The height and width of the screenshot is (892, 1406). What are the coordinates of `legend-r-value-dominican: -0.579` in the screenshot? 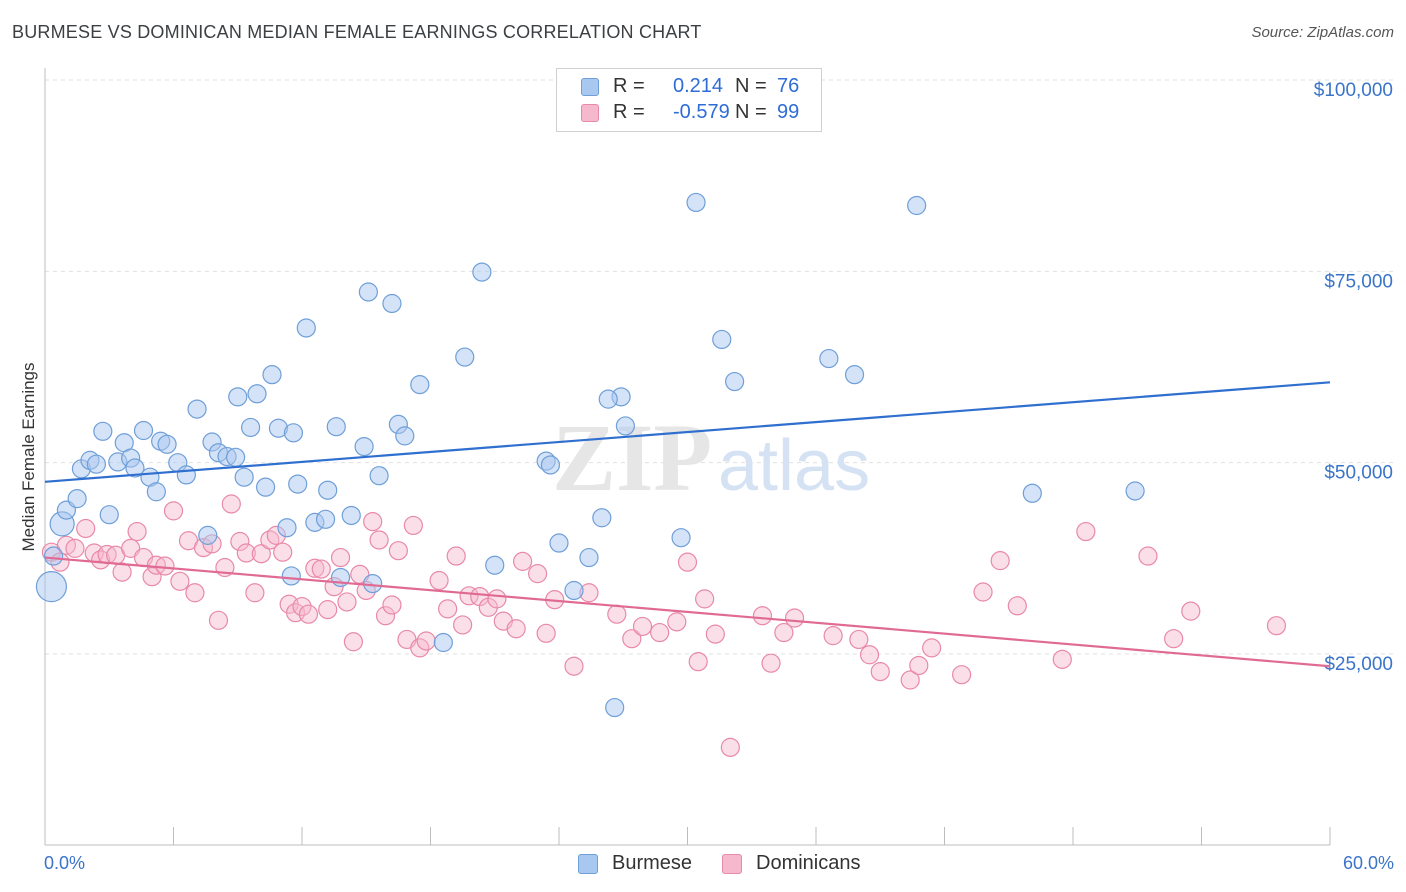 It's located at (701, 112).